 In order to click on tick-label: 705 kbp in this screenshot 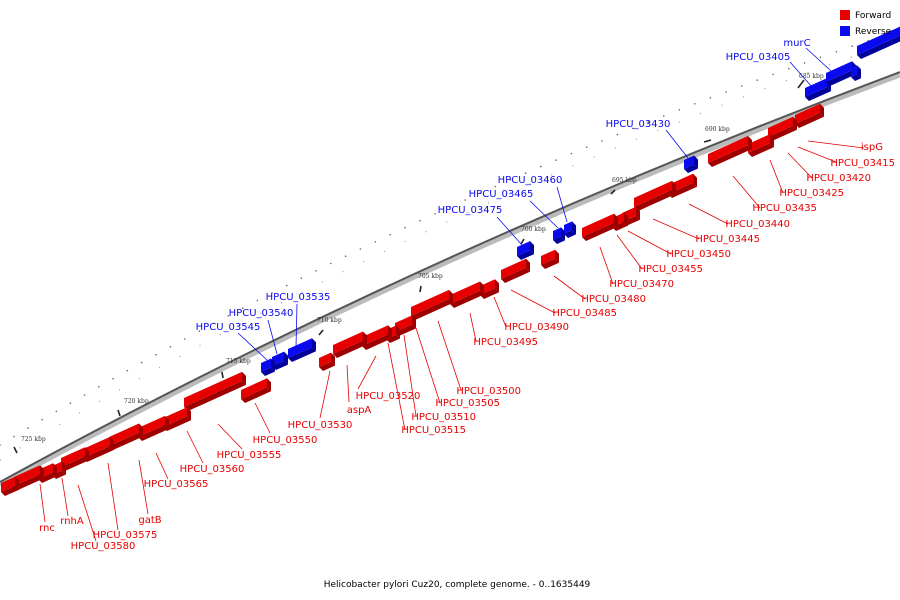, I will do `click(430, 276)`.